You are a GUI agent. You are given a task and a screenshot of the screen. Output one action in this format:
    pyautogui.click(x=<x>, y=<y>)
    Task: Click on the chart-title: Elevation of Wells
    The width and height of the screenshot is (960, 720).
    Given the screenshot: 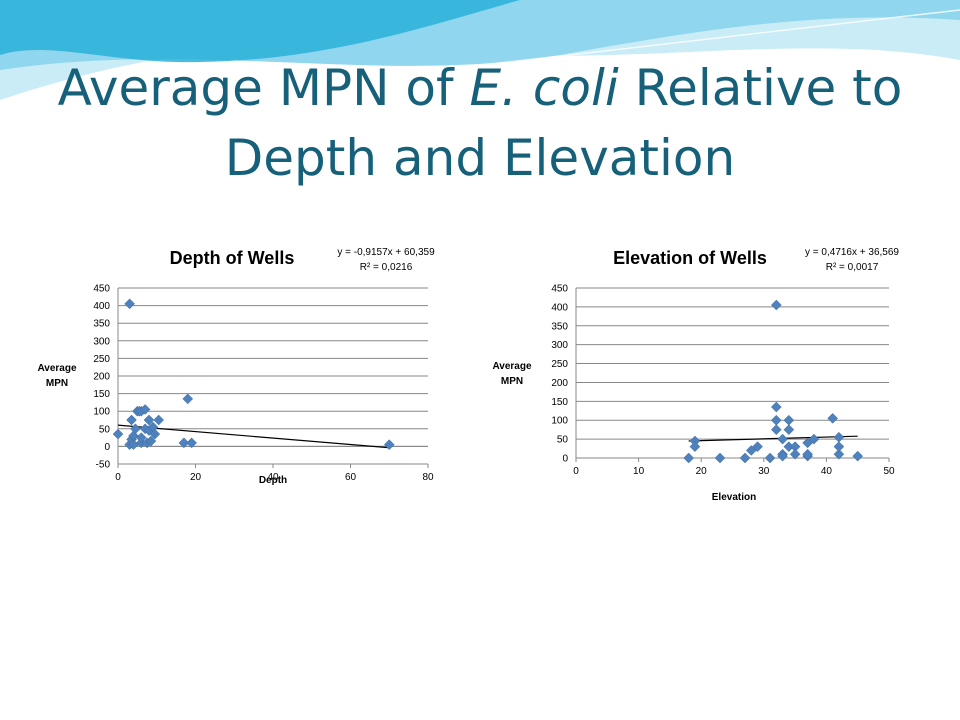 What is the action you would take?
    pyautogui.click(x=690, y=258)
    